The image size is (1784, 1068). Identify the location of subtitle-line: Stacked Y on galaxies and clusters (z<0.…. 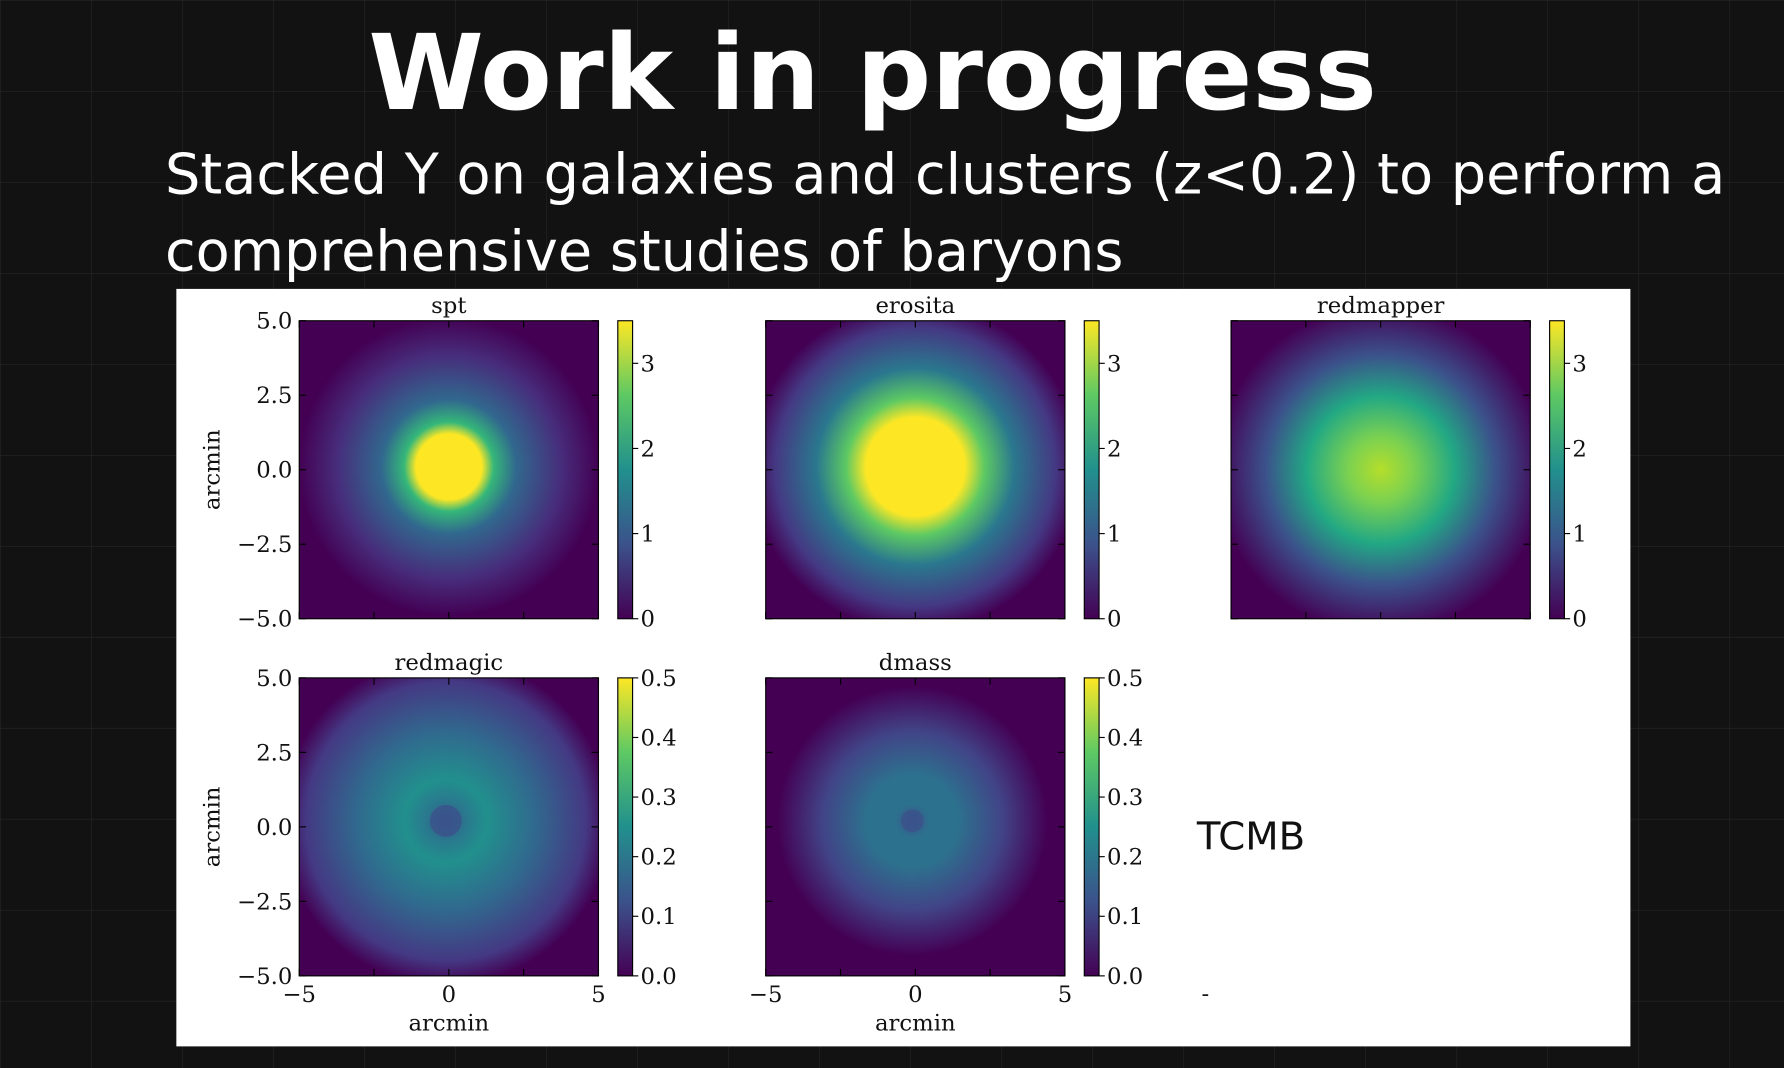
(945, 174).